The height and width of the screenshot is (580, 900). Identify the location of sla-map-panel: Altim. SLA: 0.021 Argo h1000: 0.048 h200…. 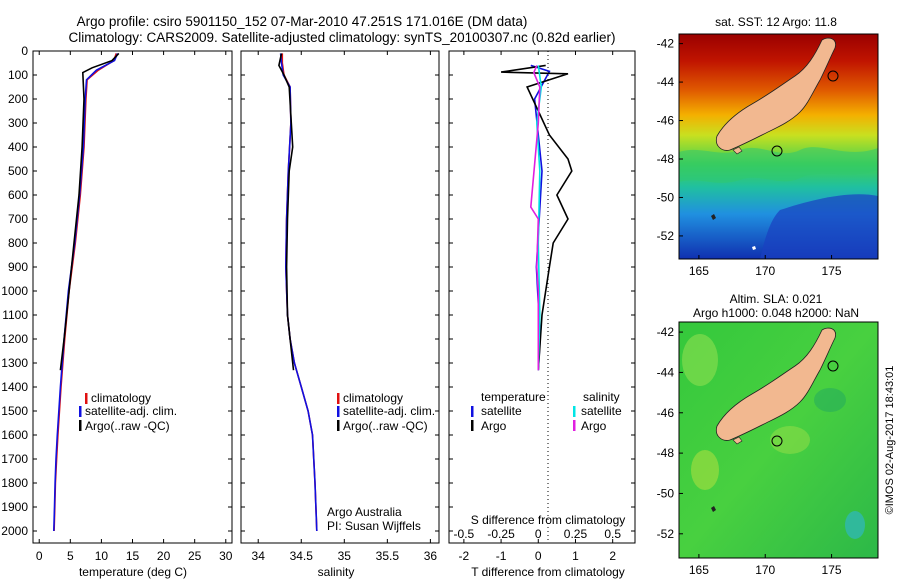
(768, 434).